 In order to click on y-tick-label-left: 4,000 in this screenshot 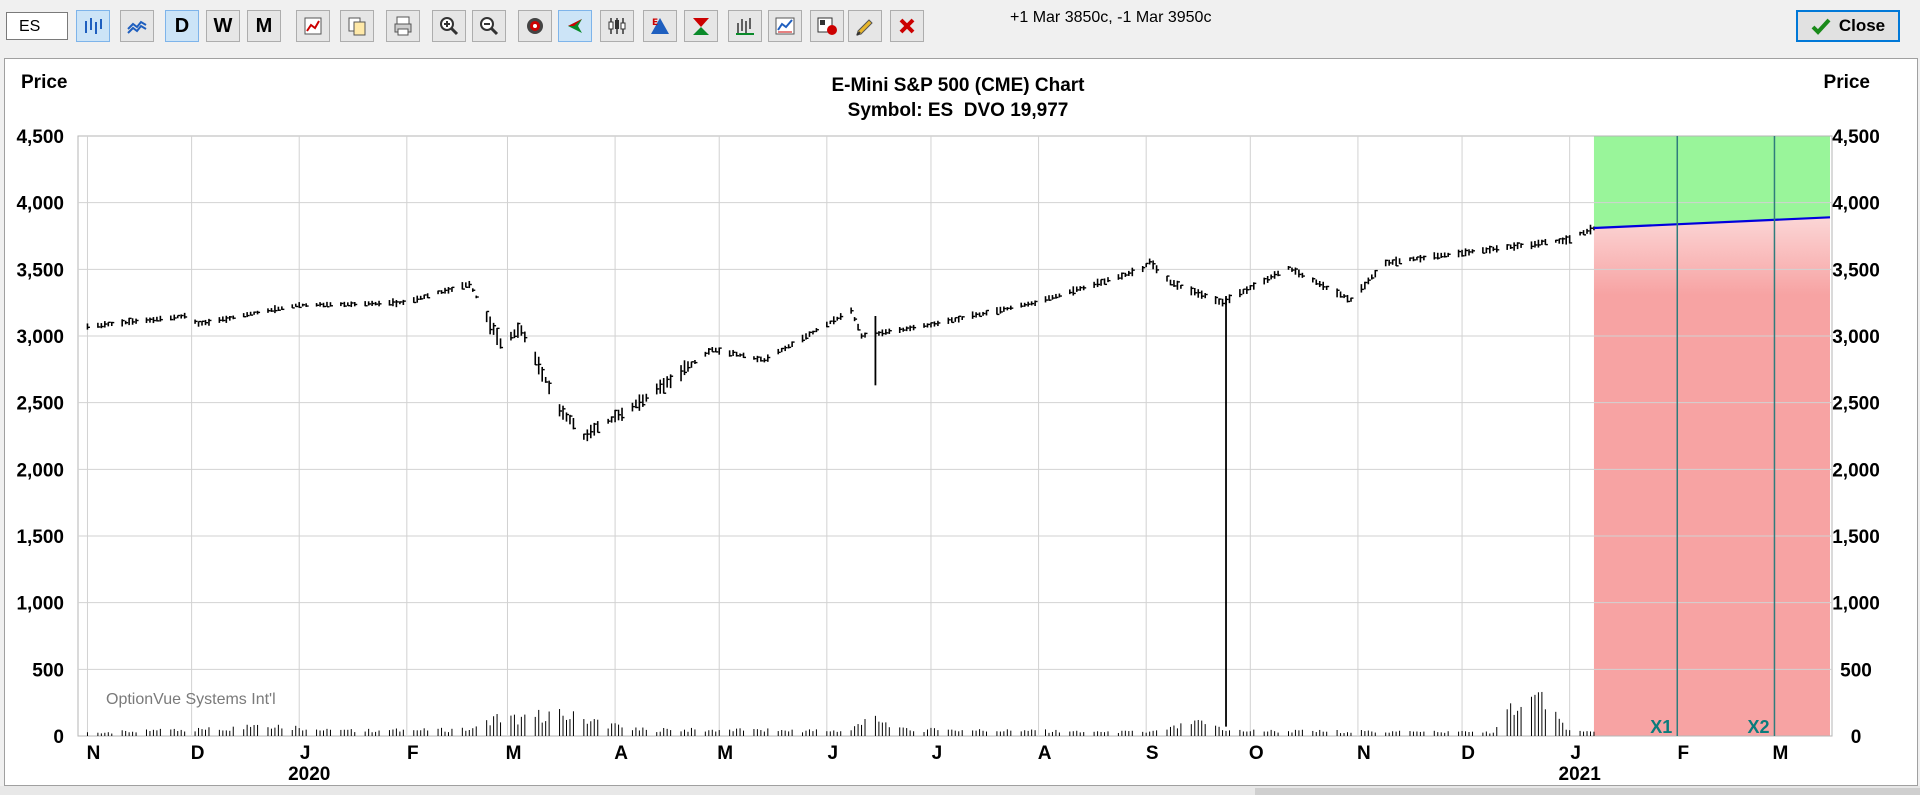, I will do `click(40, 204)`.